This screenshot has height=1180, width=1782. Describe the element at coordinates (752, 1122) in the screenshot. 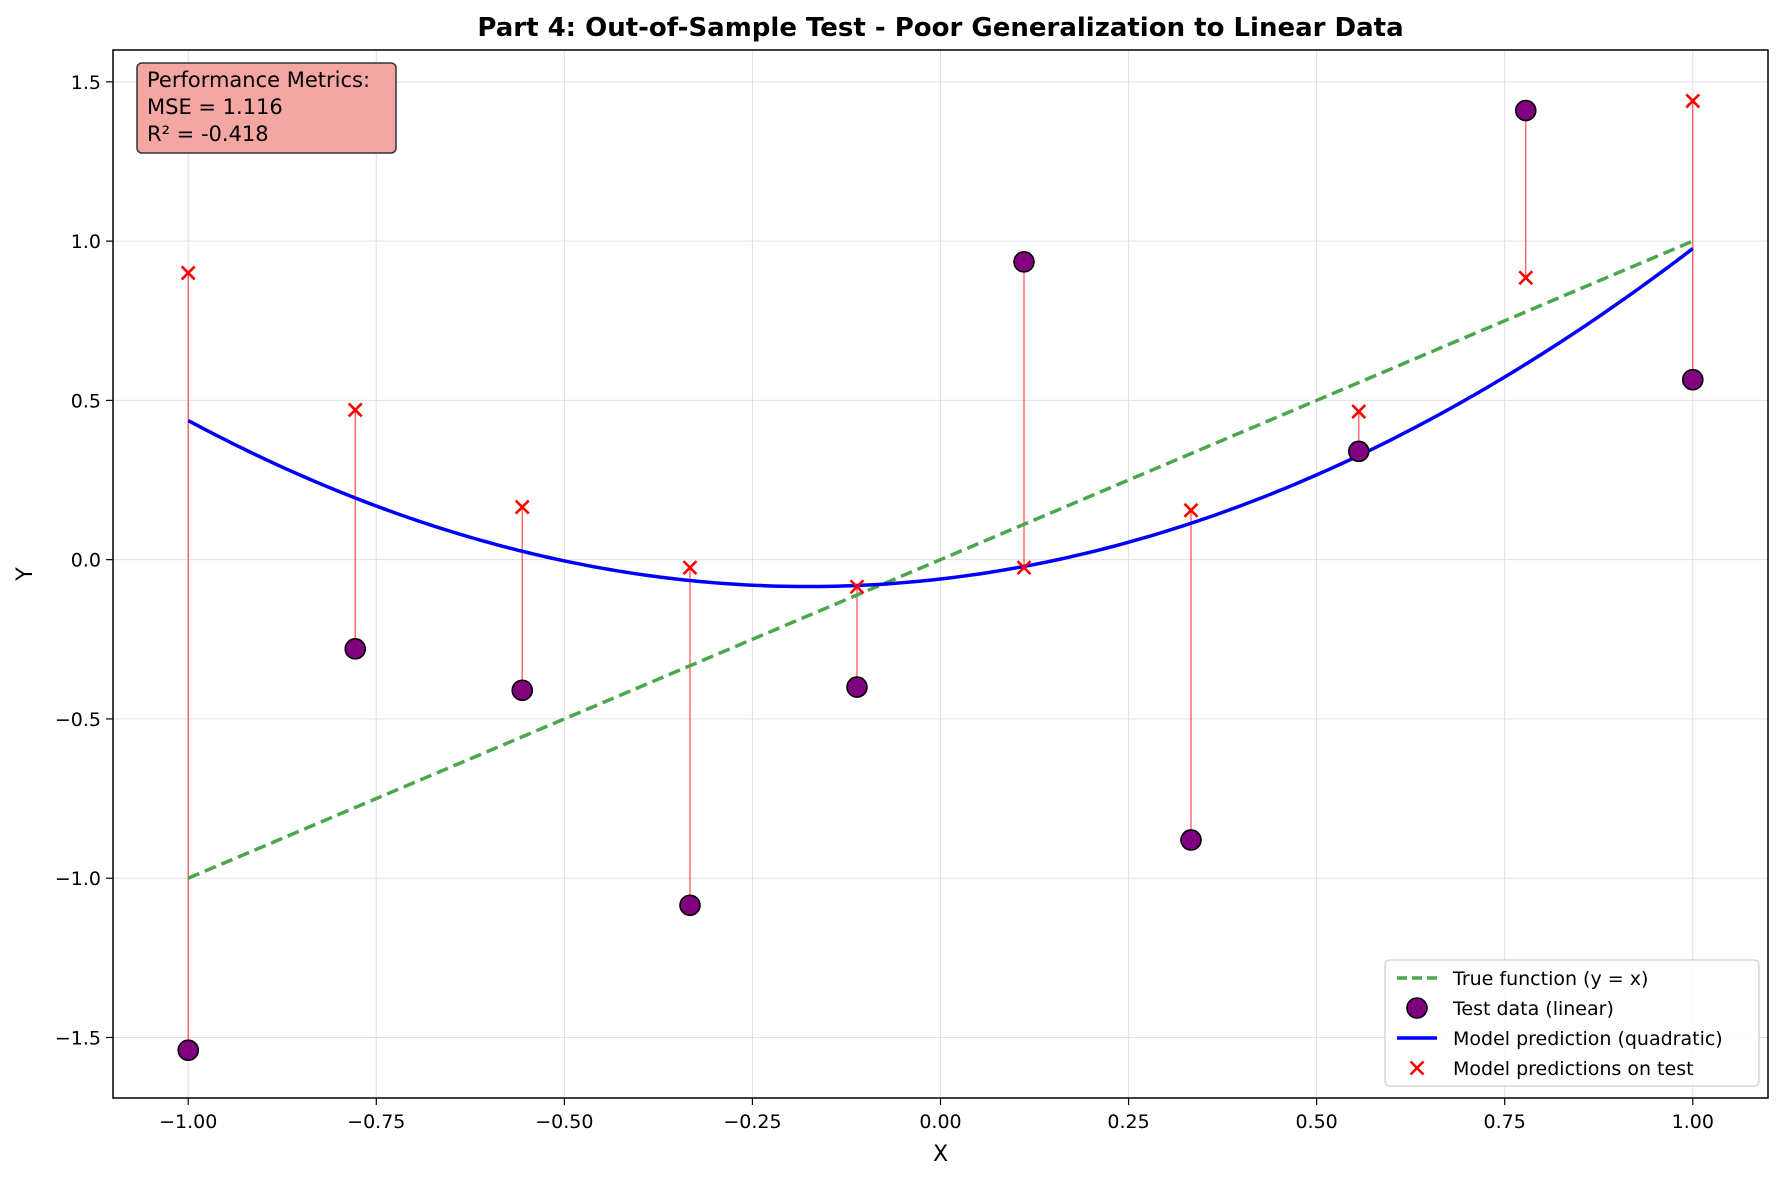

I see `x-tick-label: −0.25` at that location.